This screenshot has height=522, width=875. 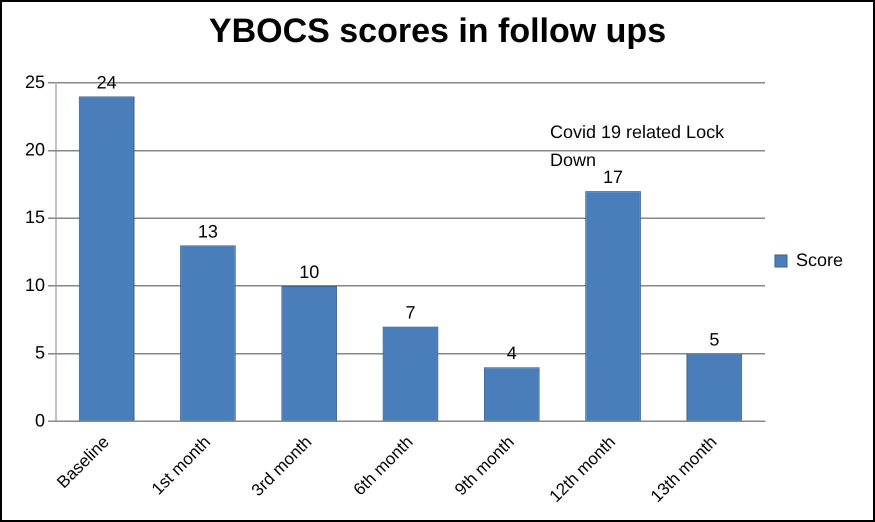 I want to click on data-label: 5, so click(x=714, y=340).